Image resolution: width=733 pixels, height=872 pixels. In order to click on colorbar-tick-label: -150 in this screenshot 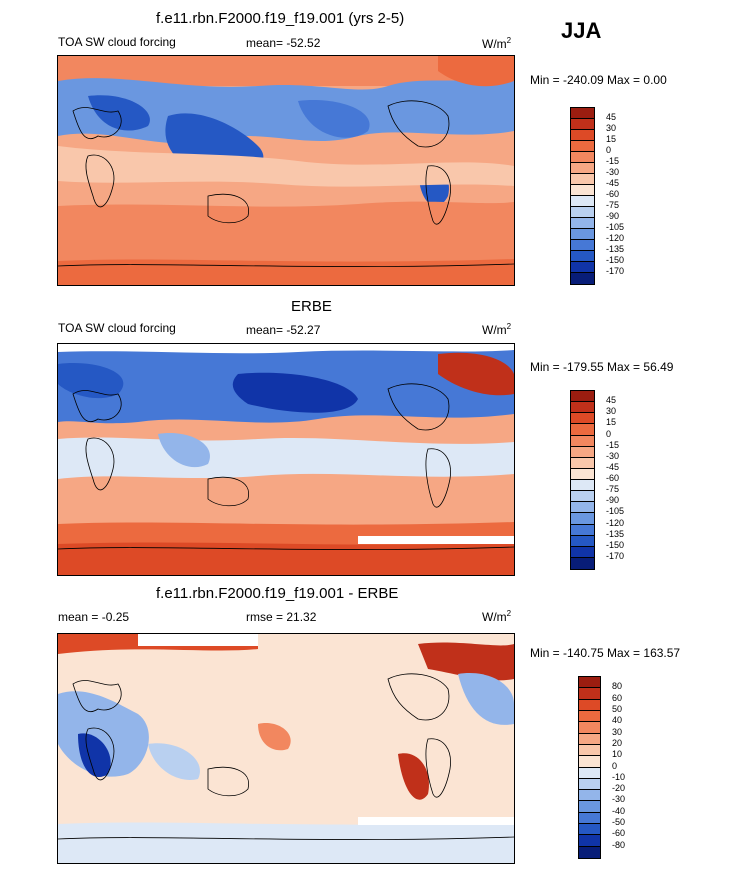, I will do `click(615, 544)`.